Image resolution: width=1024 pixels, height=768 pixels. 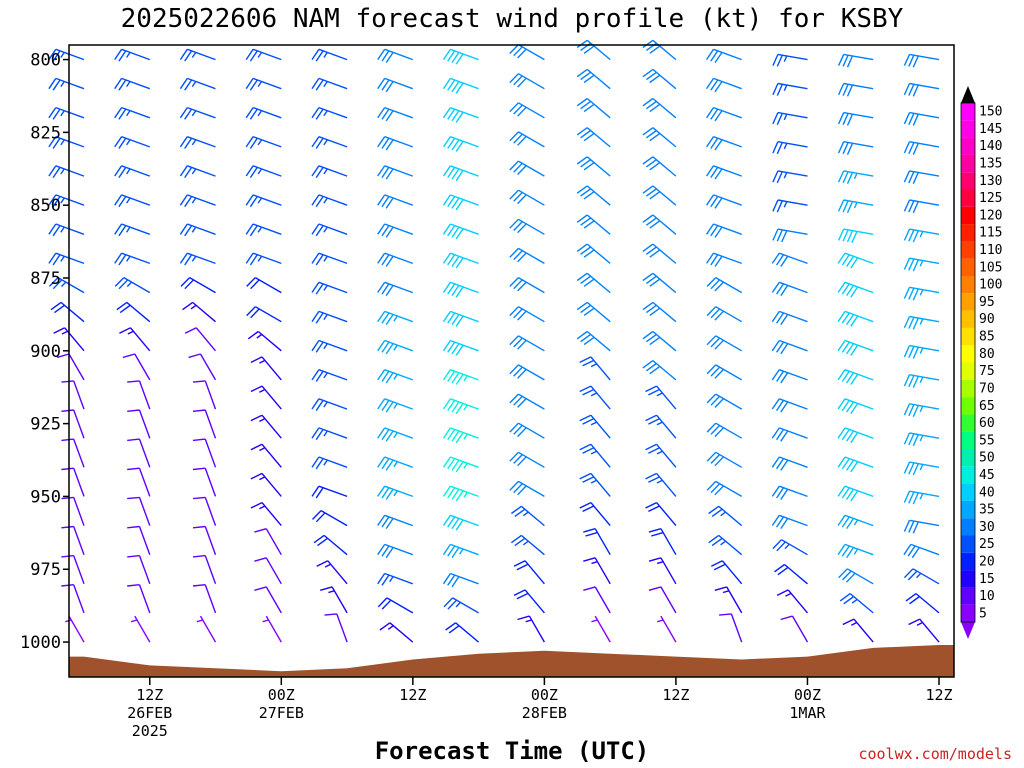 What do you see at coordinates (45, 61) in the screenshot?
I see `y-tick-label: 800` at bounding box center [45, 61].